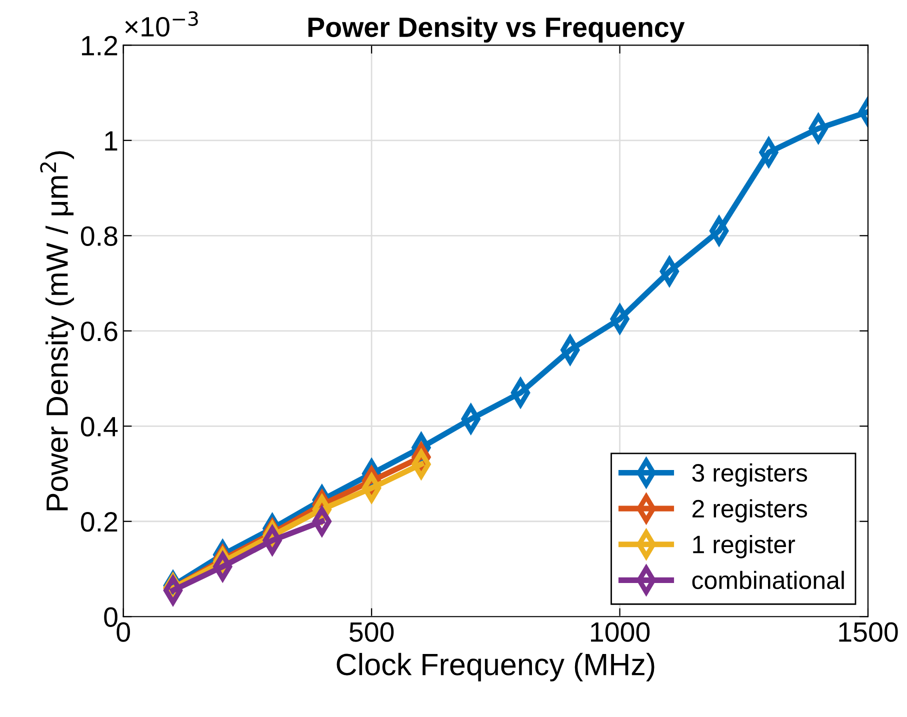 The height and width of the screenshot is (717, 907). I want to click on legend-label: 2 registers, so click(750, 511).